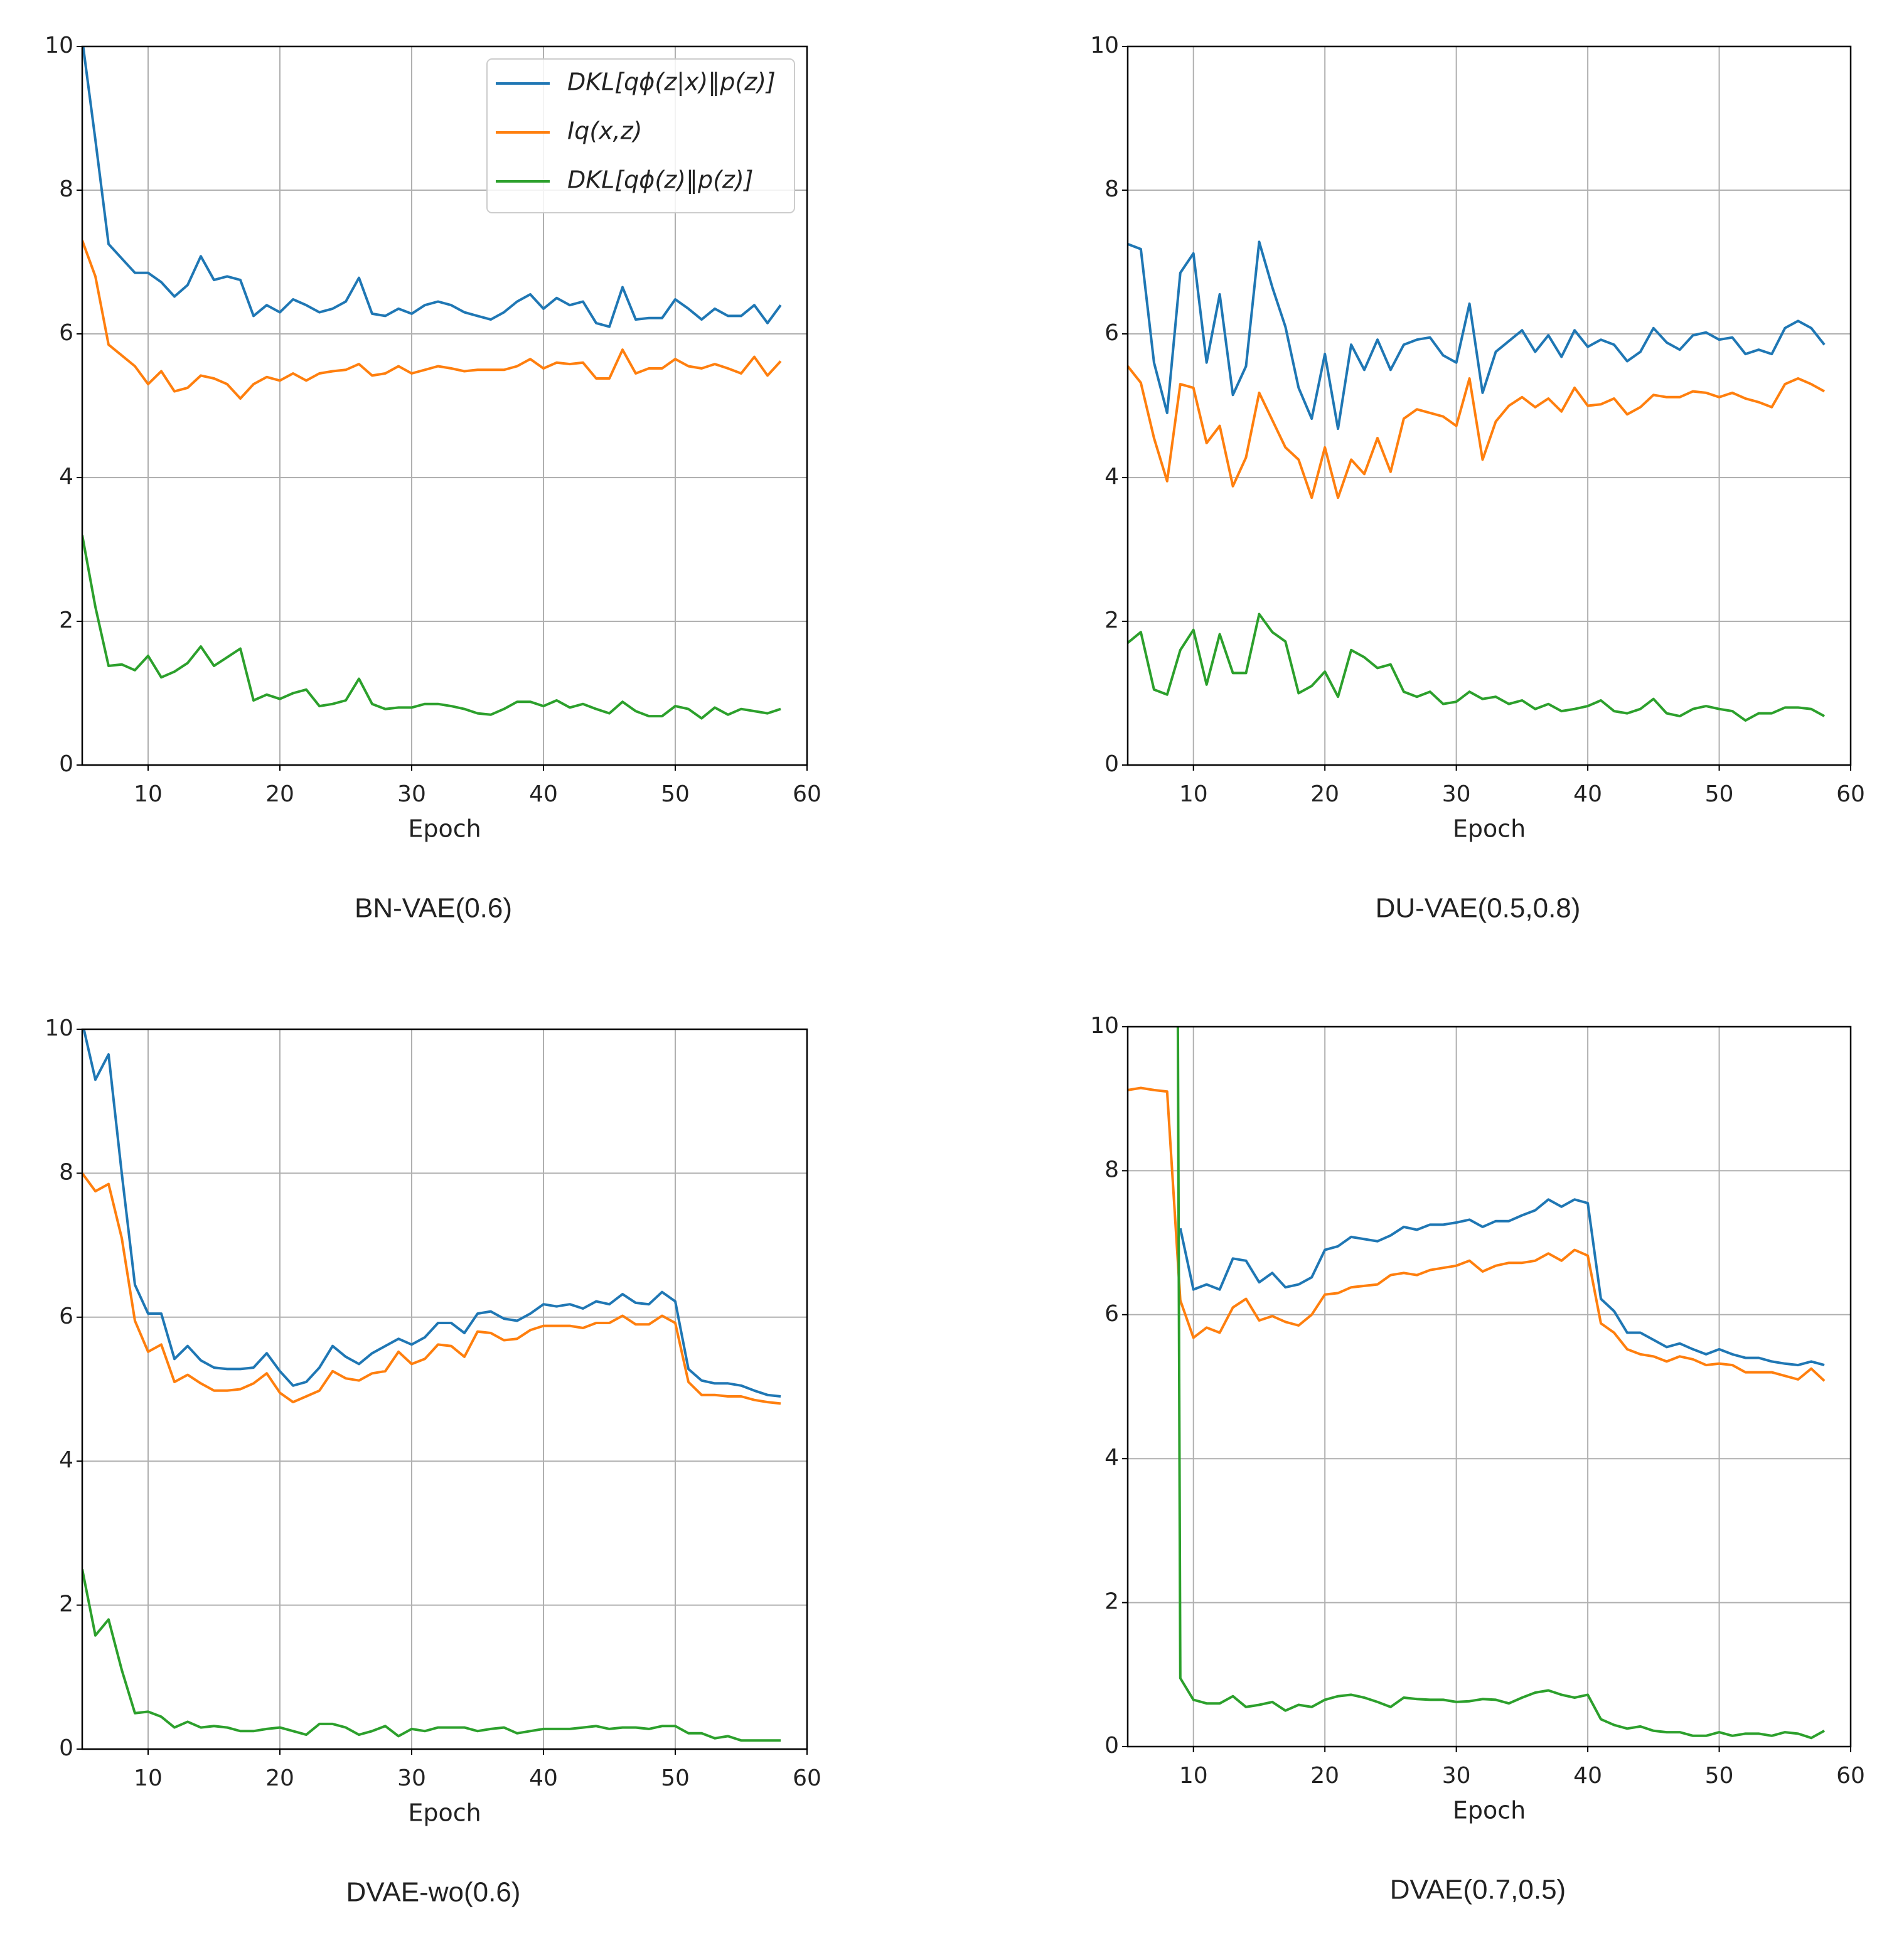  I want to click on legend-label: Iq(x,z), so click(605, 131).